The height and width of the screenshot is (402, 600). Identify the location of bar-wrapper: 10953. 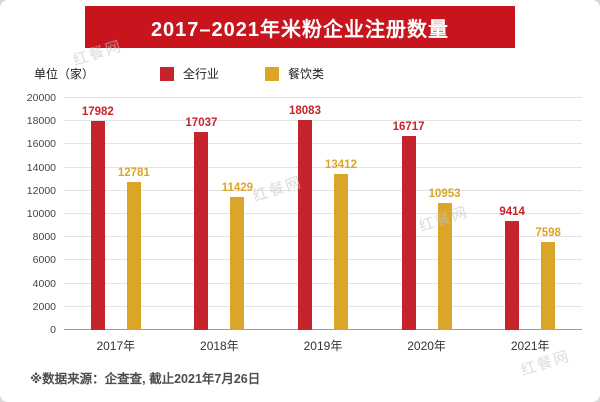
(445, 214).